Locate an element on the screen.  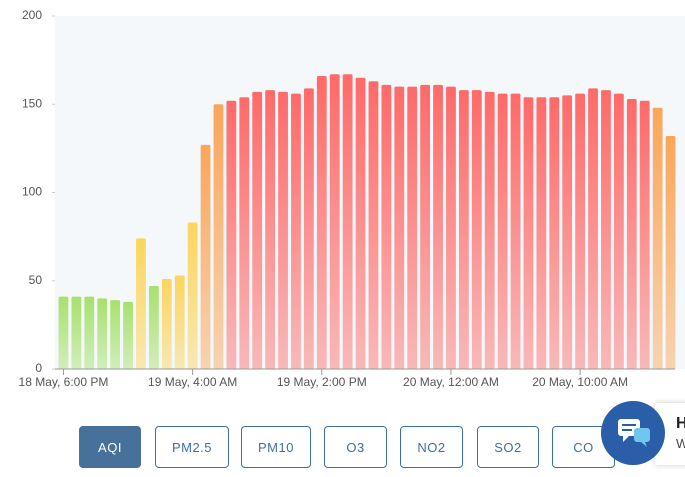
x-tick-label: 19 May, 4:00 AM is located at coordinates (192, 382).